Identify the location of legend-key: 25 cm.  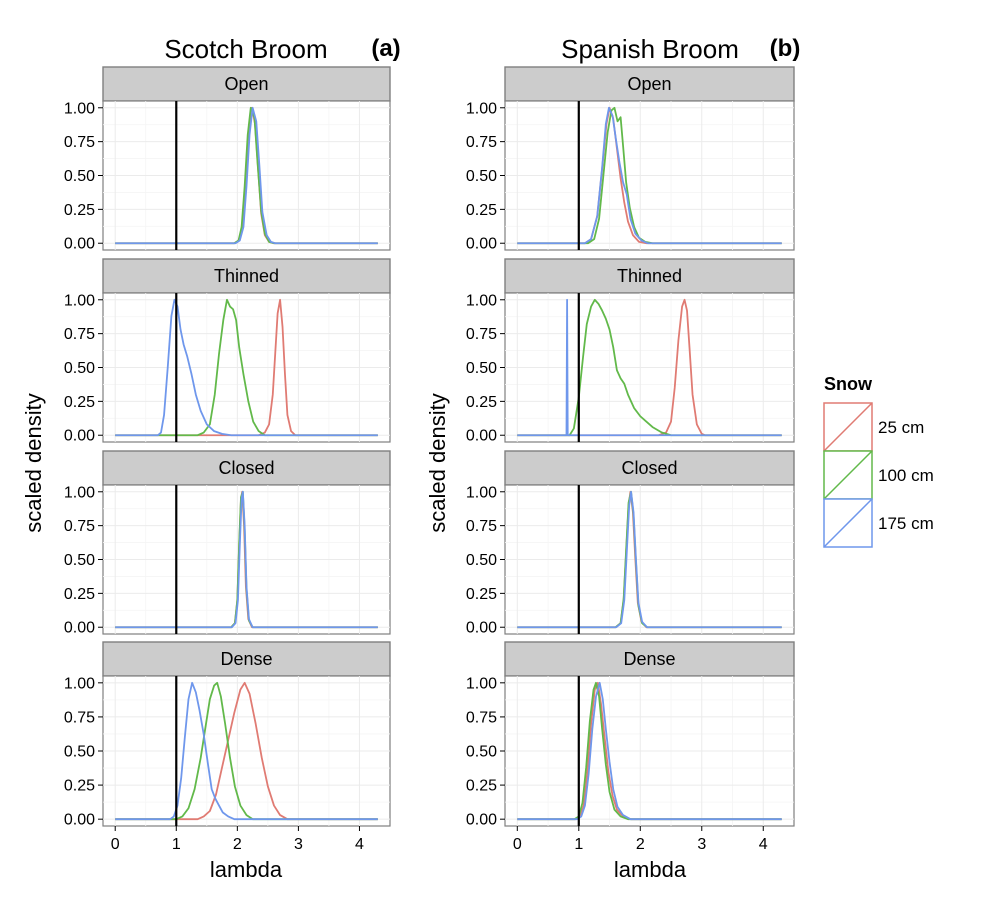
(873, 427).